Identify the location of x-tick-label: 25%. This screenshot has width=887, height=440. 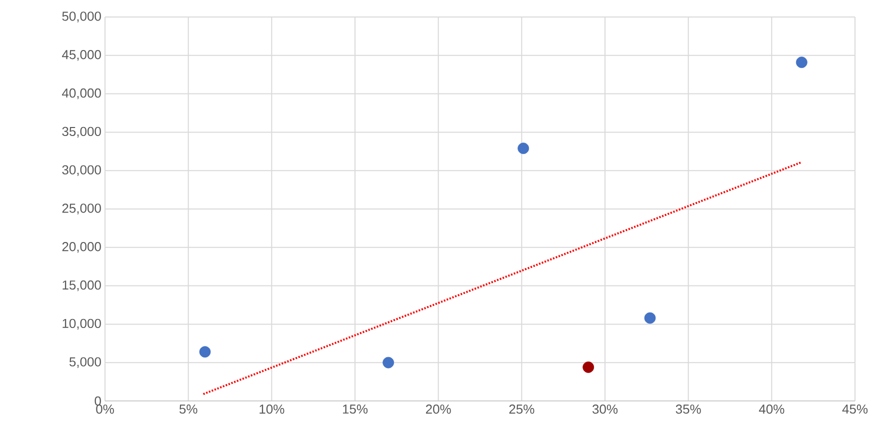
(521, 409).